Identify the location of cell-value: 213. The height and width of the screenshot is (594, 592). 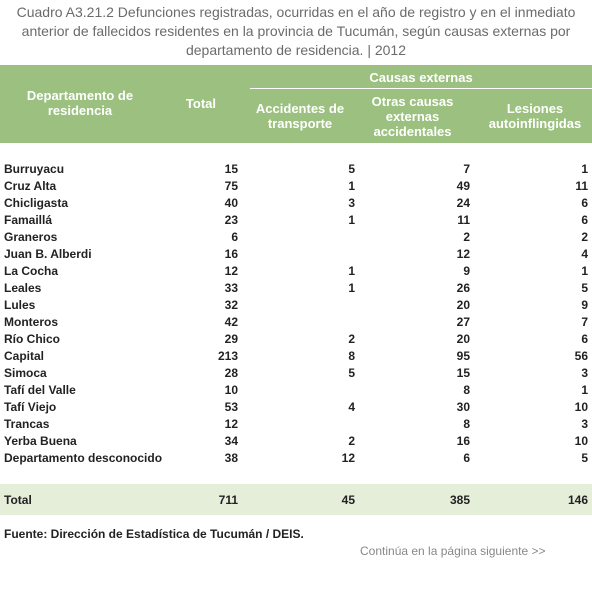
(227, 356).